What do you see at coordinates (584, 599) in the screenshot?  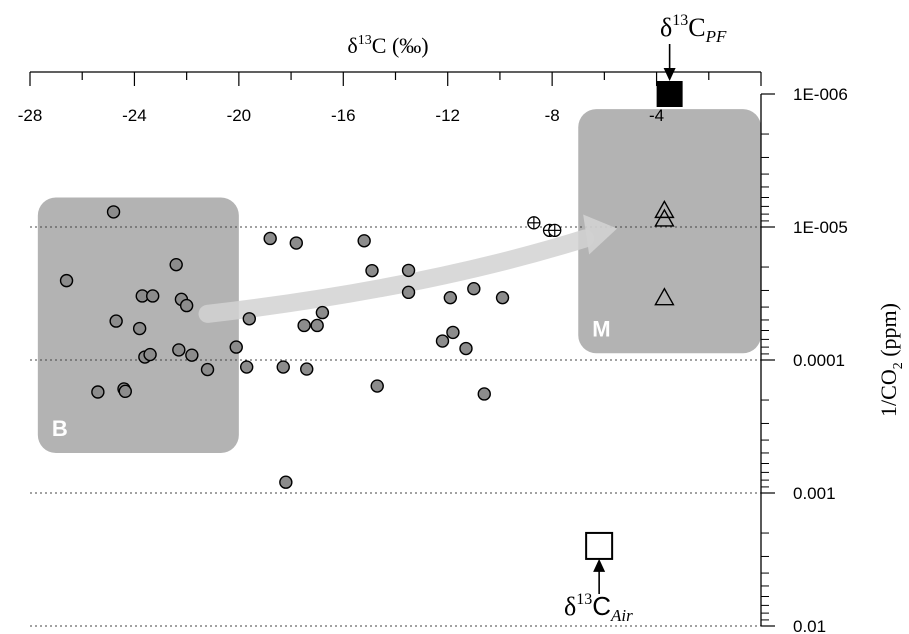 I see `annotation-delta-air-sup: 13` at bounding box center [584, 599].